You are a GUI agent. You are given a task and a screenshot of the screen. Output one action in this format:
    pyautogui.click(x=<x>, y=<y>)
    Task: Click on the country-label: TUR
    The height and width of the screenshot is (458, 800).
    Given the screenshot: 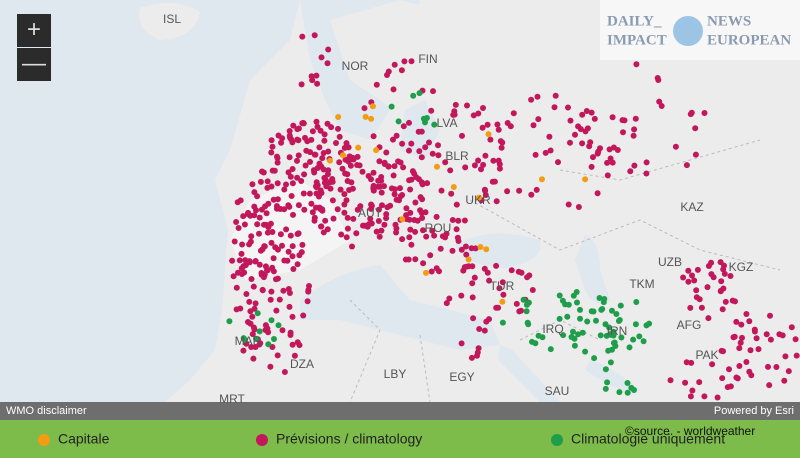 What is the action you would take?
    pyautogui.click(x=502, y=286)
    